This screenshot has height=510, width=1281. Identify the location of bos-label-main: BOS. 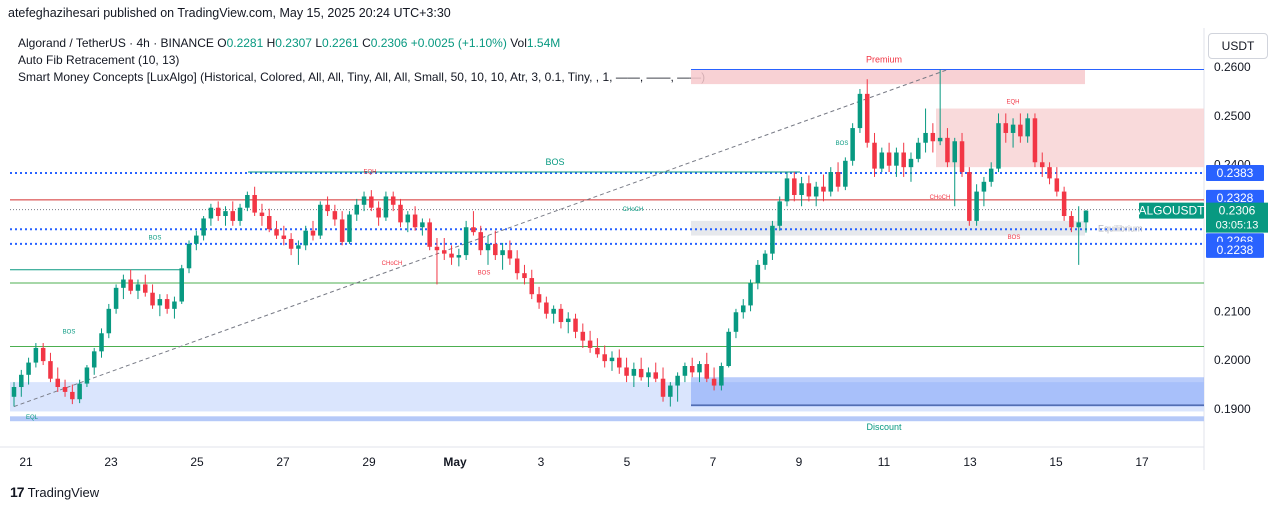
(554, 162).